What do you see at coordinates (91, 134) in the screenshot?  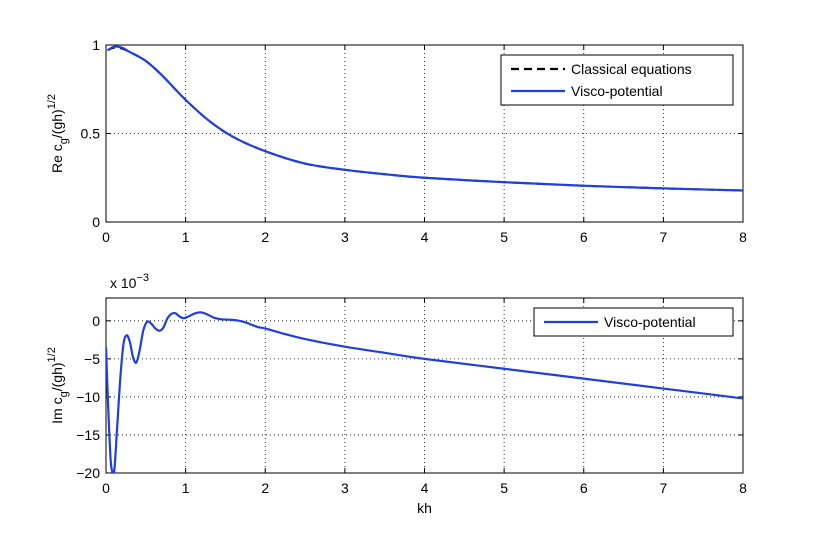 I see `top-y-tick-label: 0.5` at bounding box center [91, 134].